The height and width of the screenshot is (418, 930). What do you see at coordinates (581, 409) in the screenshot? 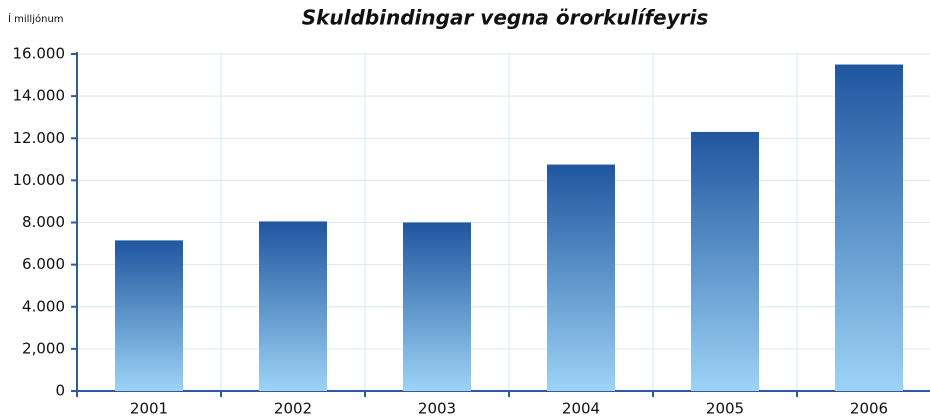
I see `x-tick-label: 2004` at bounding box center [581, 409].